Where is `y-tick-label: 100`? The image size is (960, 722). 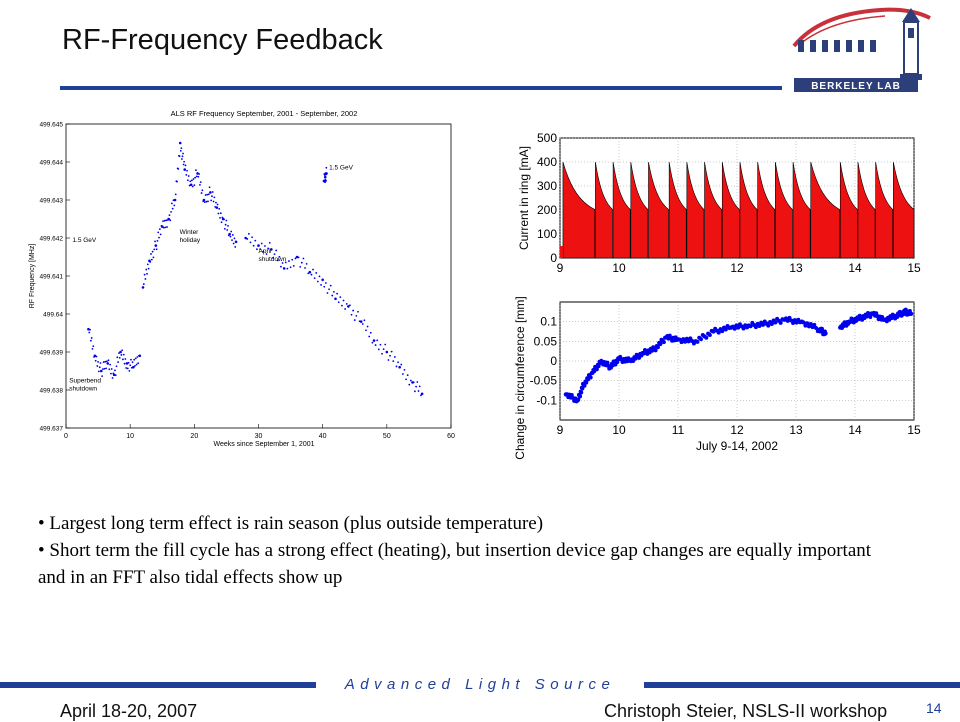
y-tick-label: 100 is located at coordinates (547, 234).